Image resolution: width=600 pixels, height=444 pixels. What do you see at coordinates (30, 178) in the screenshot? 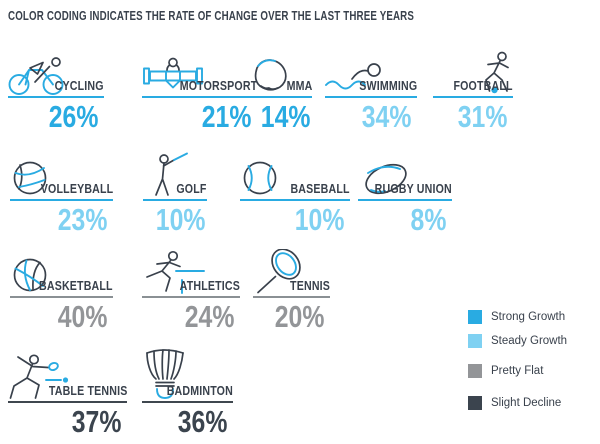
I see `volleyball-icon` at bounding box center [30, 178].